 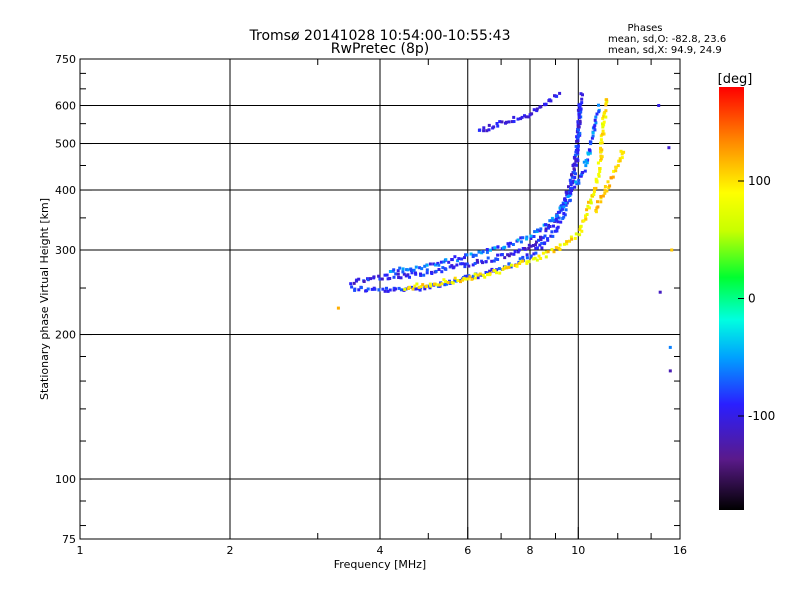 What do you see at coordinates (73, 299) in the screenshot?
I see `y-tick-labels: 75 100 200 300 400 500 600 750` at bounding box center [73, 299].